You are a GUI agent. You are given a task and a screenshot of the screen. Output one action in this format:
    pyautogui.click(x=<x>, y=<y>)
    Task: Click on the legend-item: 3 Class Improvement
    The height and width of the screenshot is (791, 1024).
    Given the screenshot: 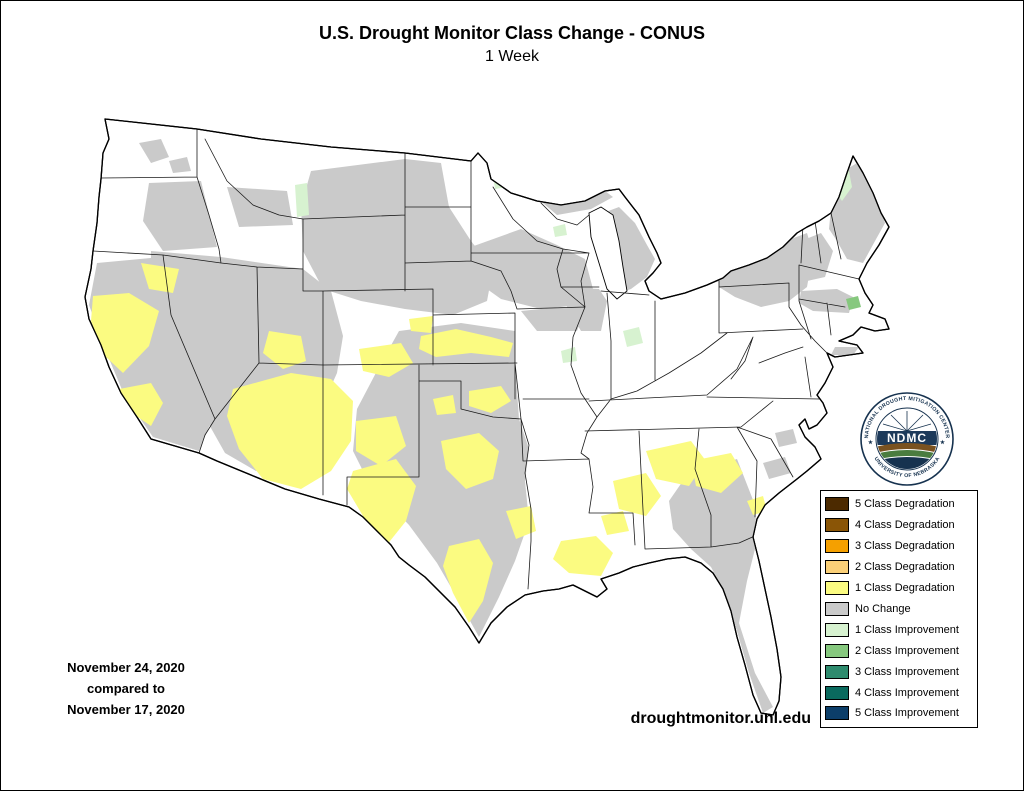 What is the action you would take?
    pyautogui.click(x=899, y=671)
    